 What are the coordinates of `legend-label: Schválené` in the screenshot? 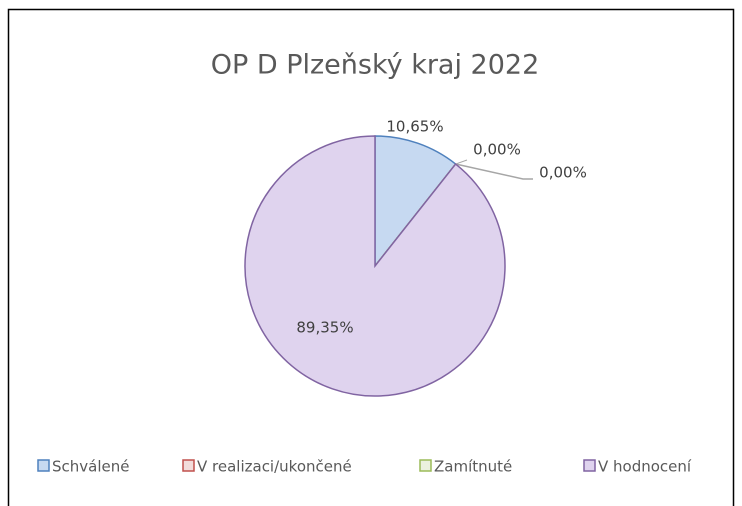 It's located at (90, 467).